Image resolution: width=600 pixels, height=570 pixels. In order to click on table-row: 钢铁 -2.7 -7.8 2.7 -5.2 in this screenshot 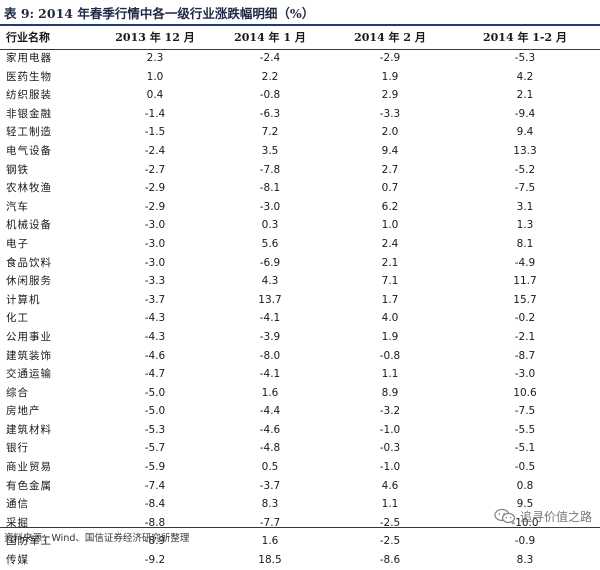, I will do `click(300, 170)`.